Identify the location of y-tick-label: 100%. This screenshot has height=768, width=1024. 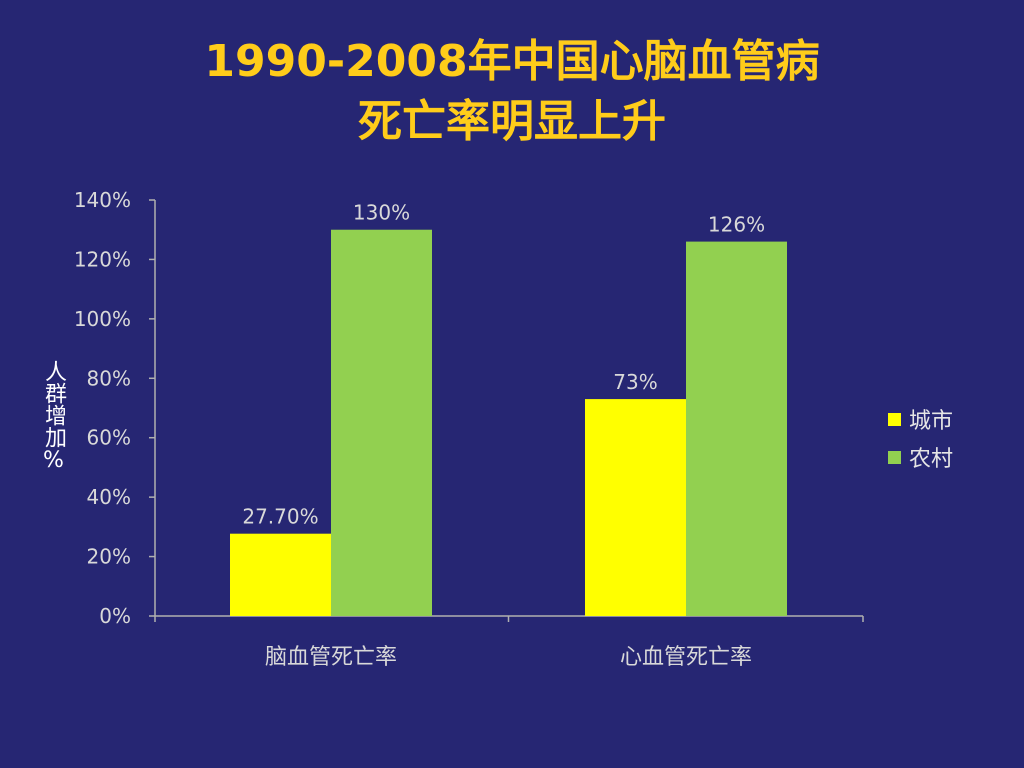
(102, 319).